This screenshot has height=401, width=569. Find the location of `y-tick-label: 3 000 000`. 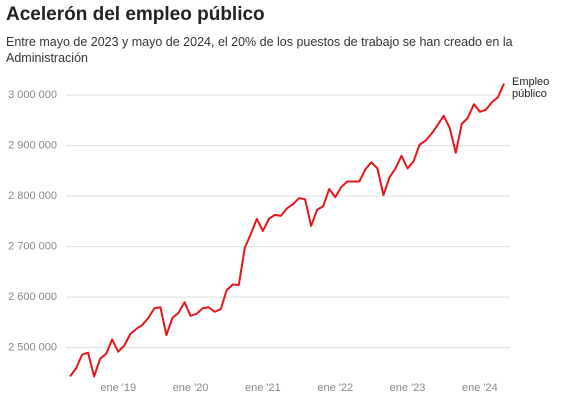

y-tick-label: 3 000 000 is located at coordinates (32, 95).